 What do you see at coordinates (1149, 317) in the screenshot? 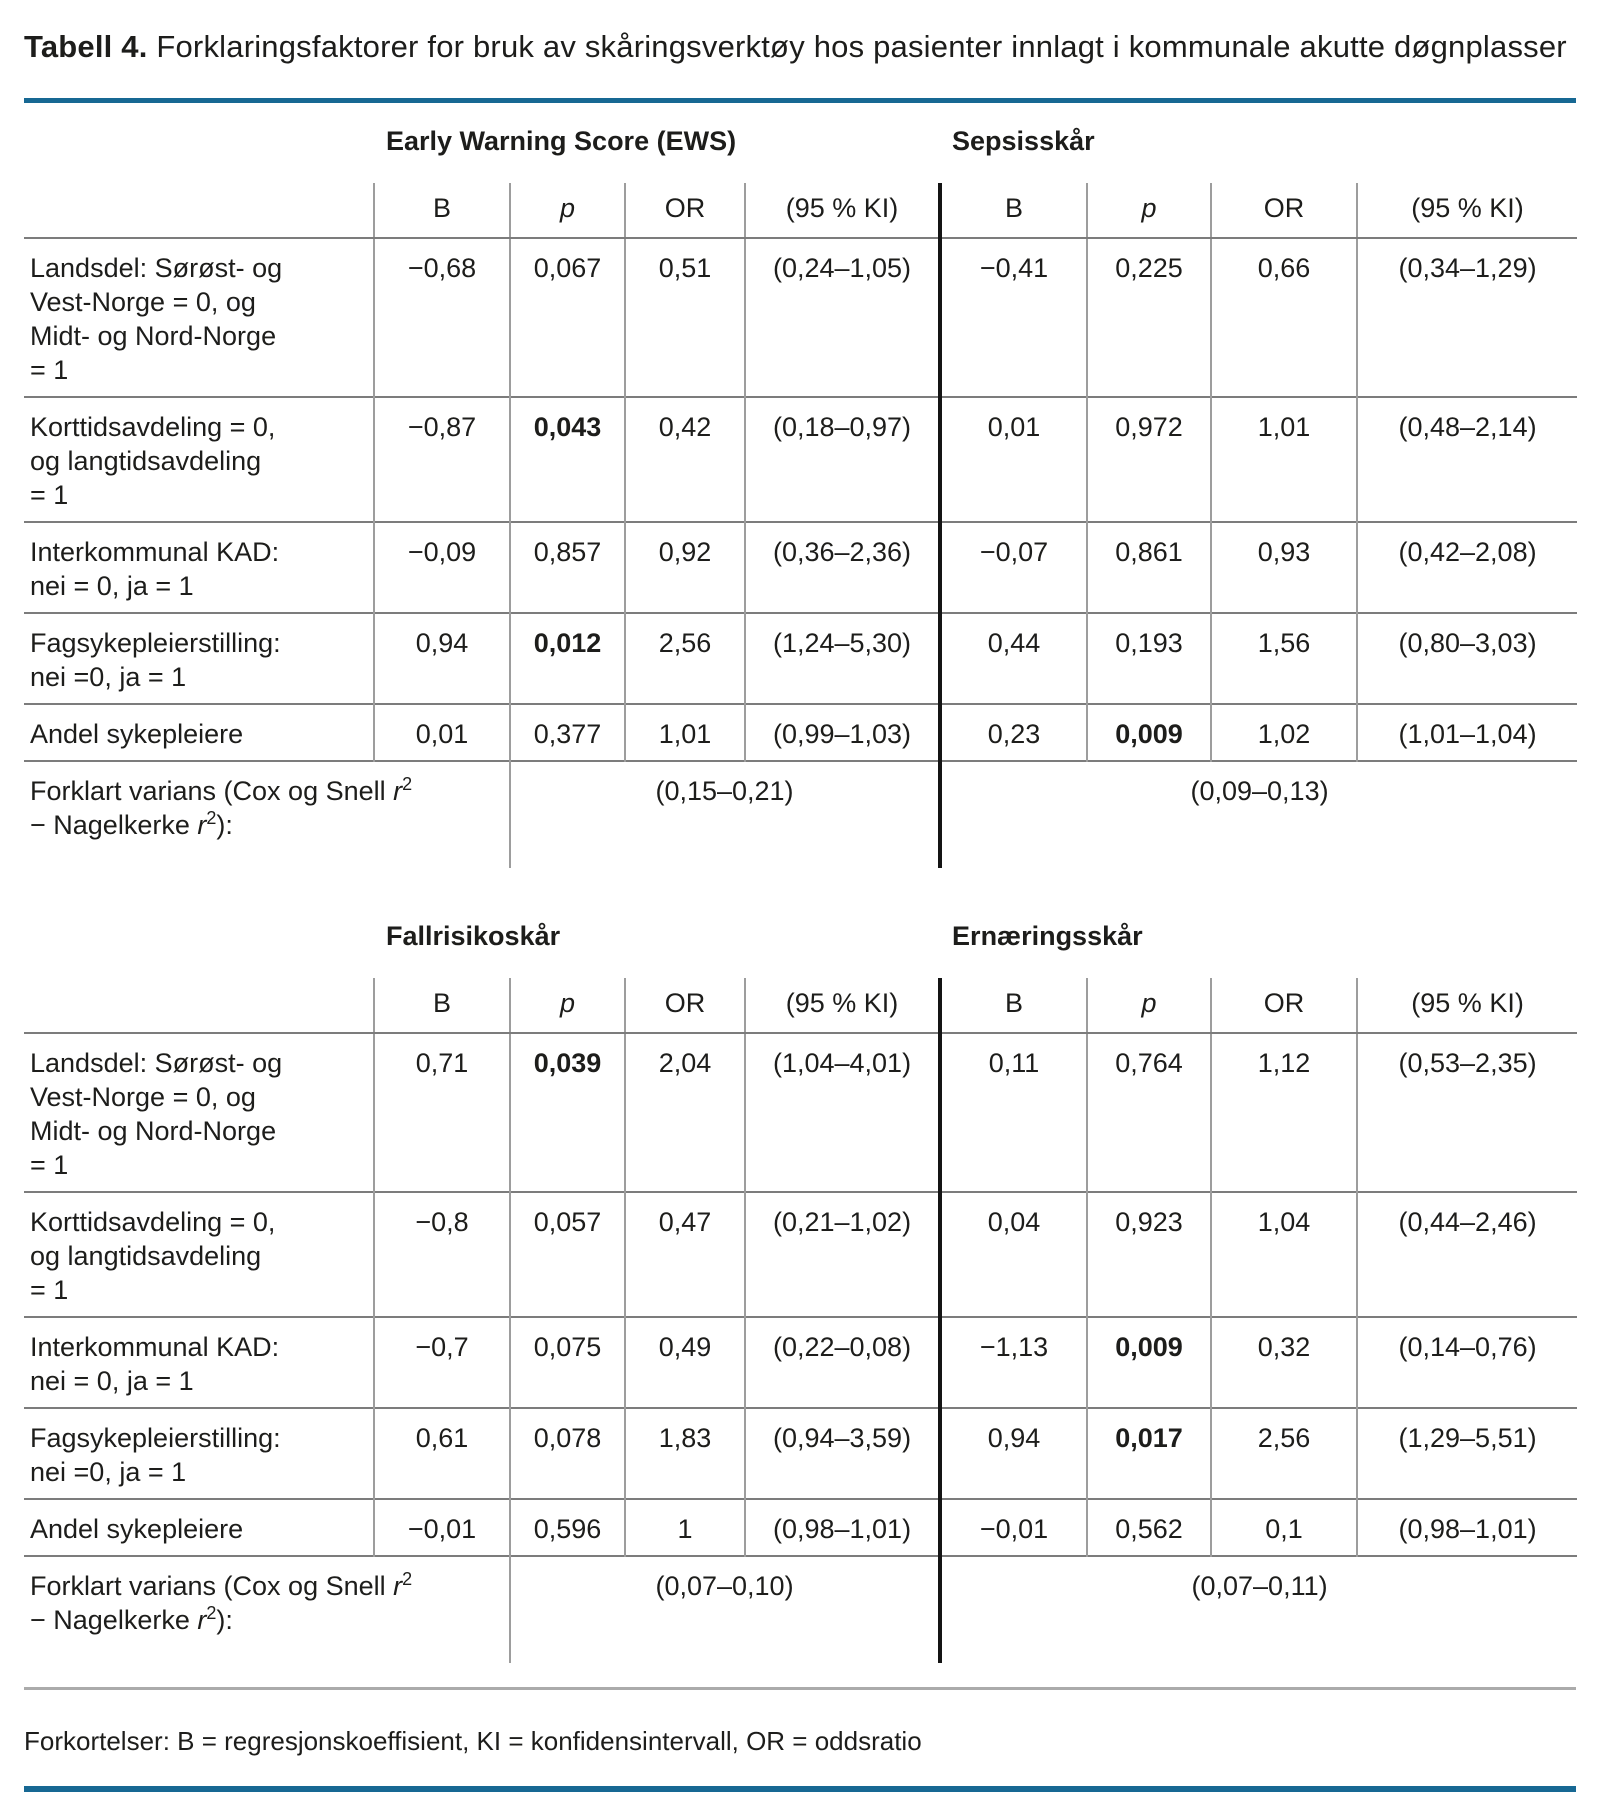
I see `cell-p: 0,225` at bounding box center [1149, 317].